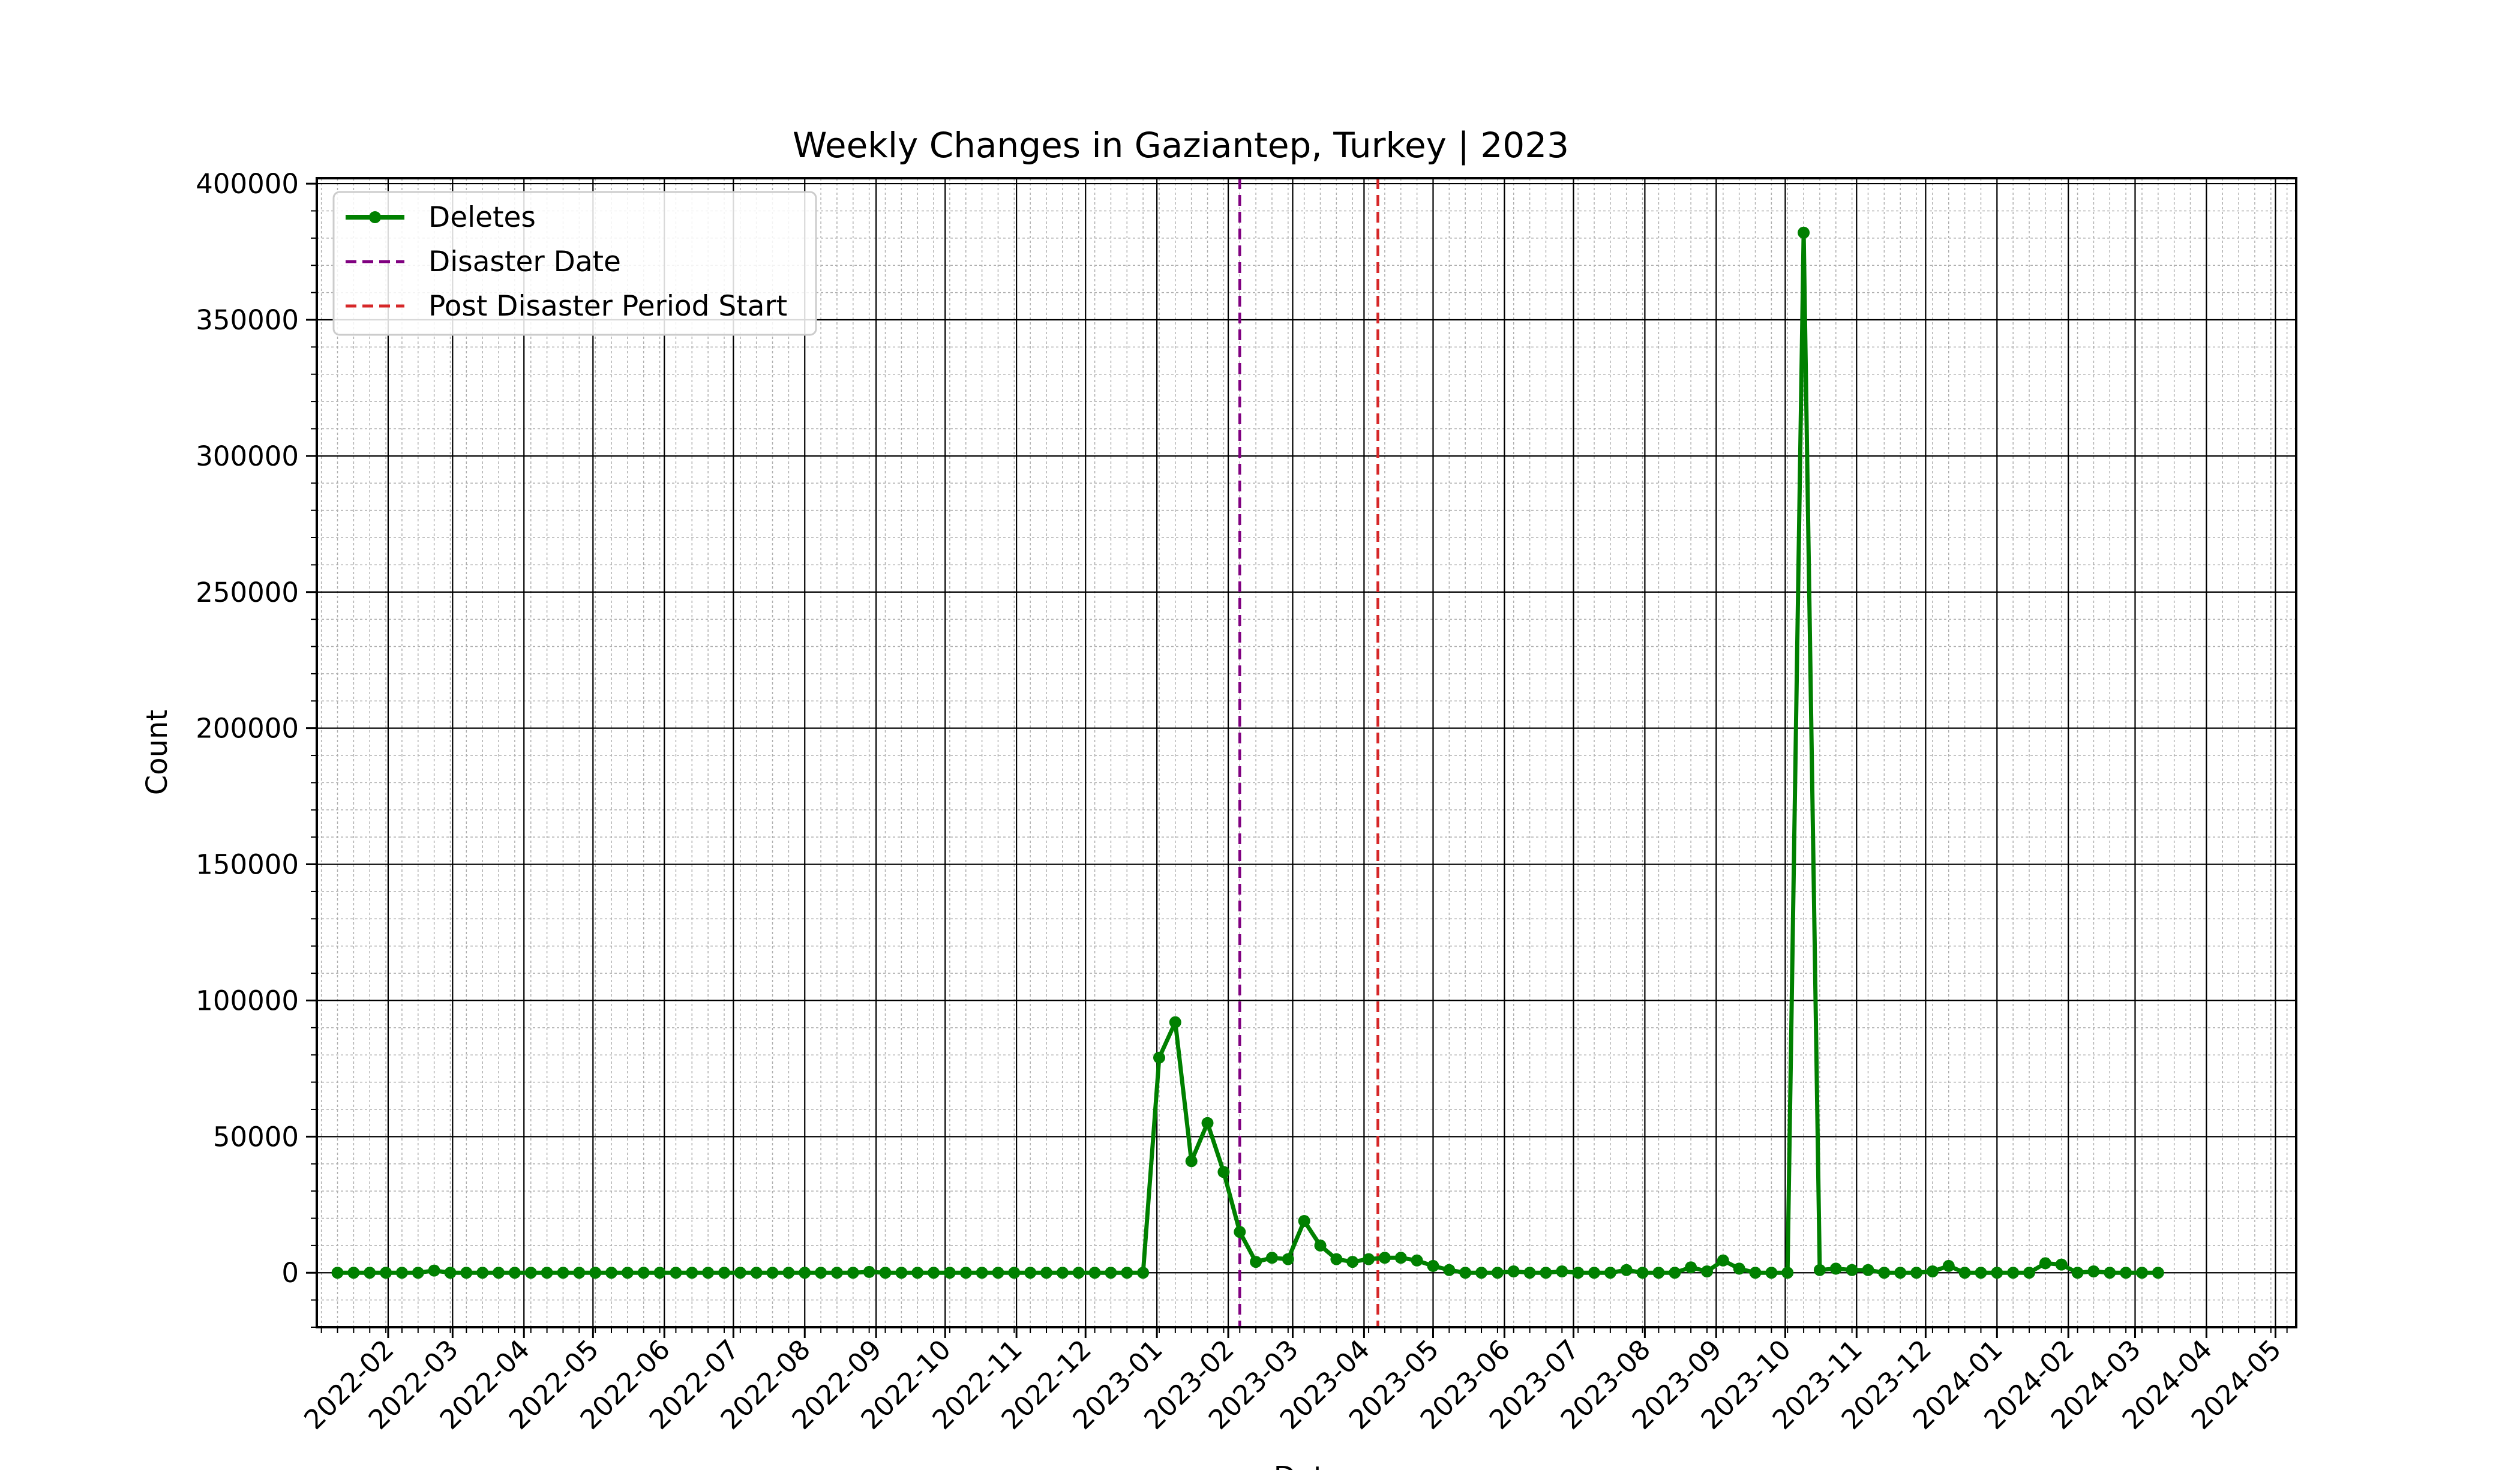 This screenshot has width=2520, height=1470. Describe the element at coordinates (290, 1273) in the screenshot. I see `y-tick-label: 0` at that location.